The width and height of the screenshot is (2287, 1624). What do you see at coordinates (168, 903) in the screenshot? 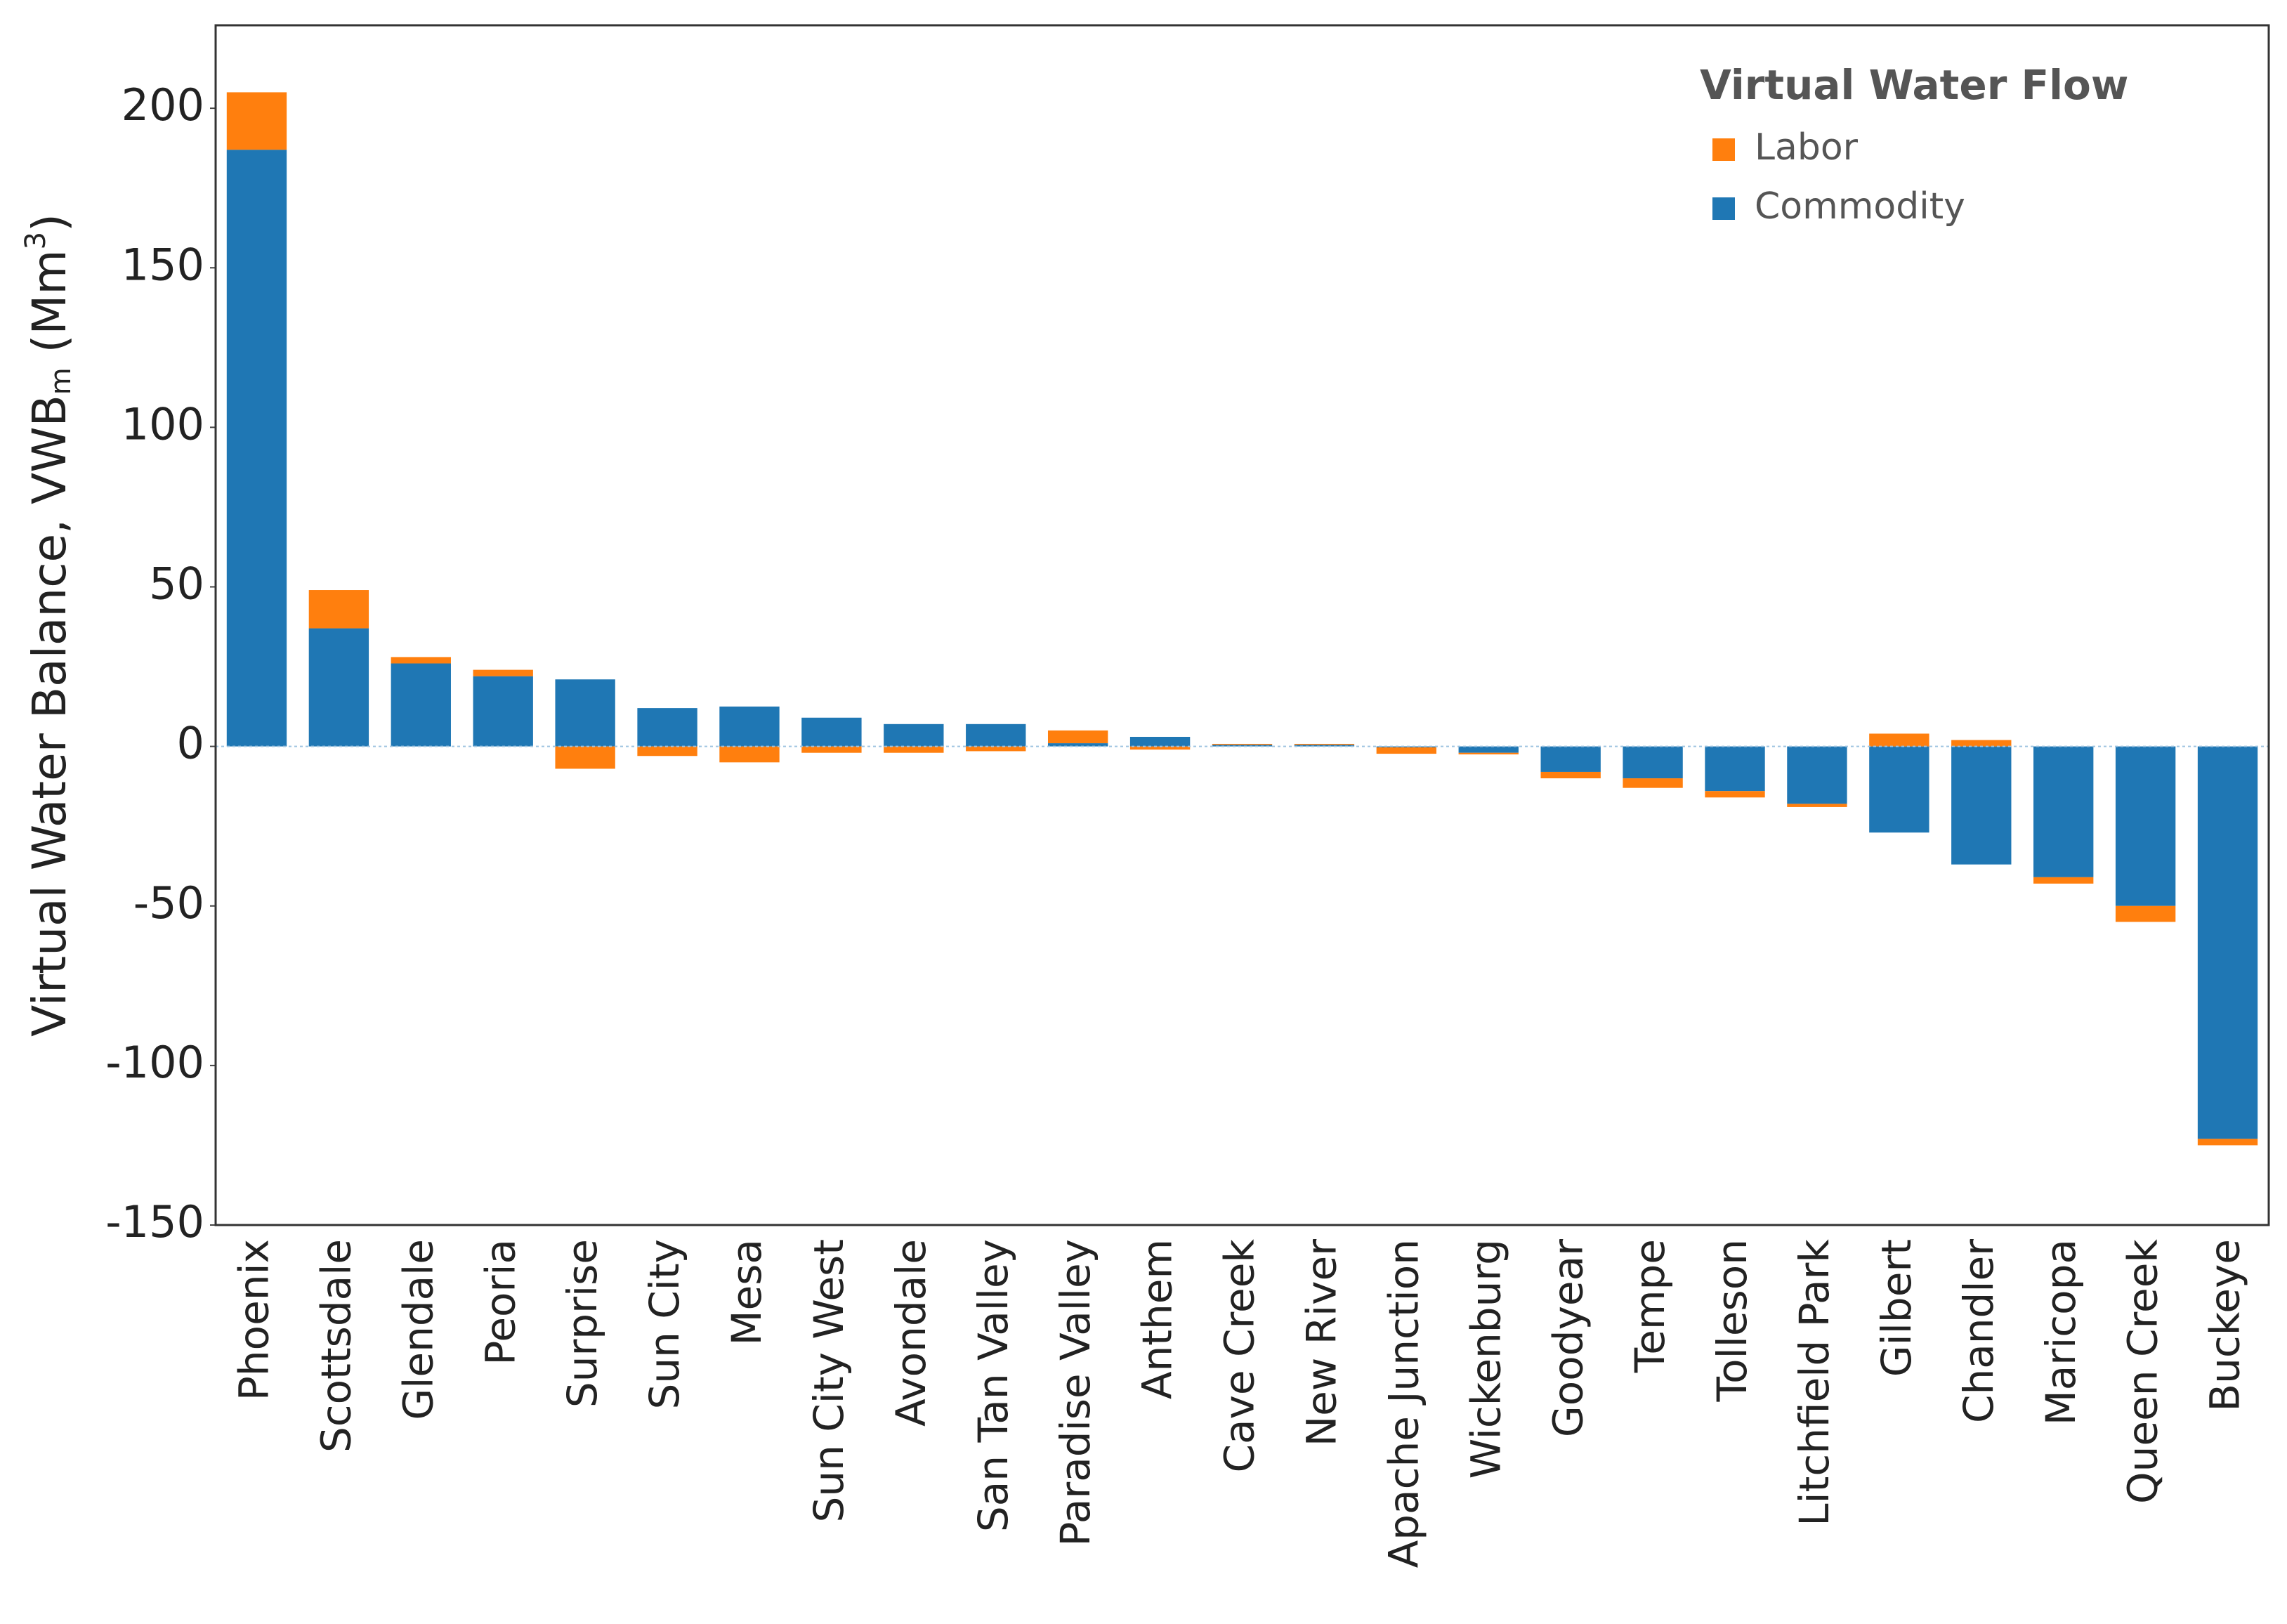
I see `y-tick-label: -50` at bounding box center [168, 903].